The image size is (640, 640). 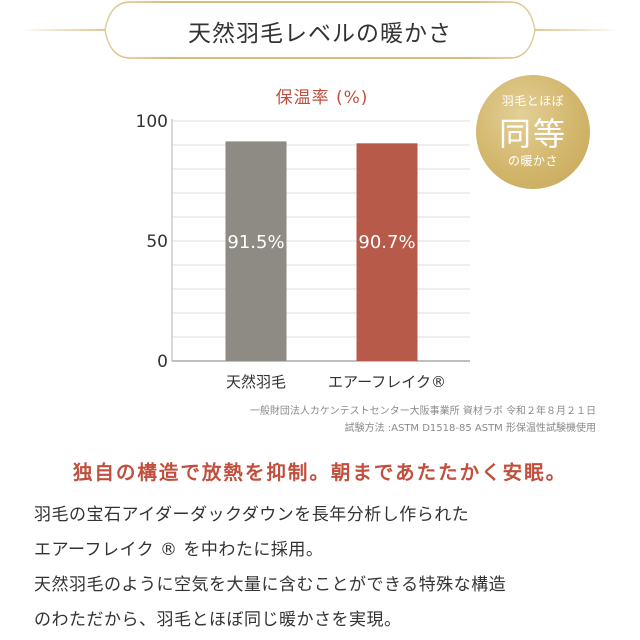 What do you see at coordinates (157, 242) in the screenshot?
I see `y-tick-label: 50` at bounding box center [157, 242].